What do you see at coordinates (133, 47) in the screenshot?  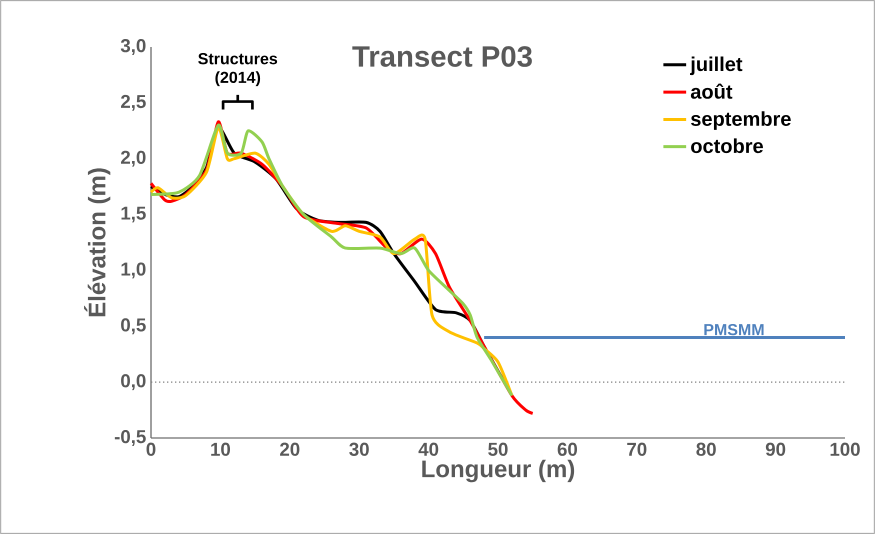 I see `y-tick-label: 3,0` at bounding box center [133, 47].